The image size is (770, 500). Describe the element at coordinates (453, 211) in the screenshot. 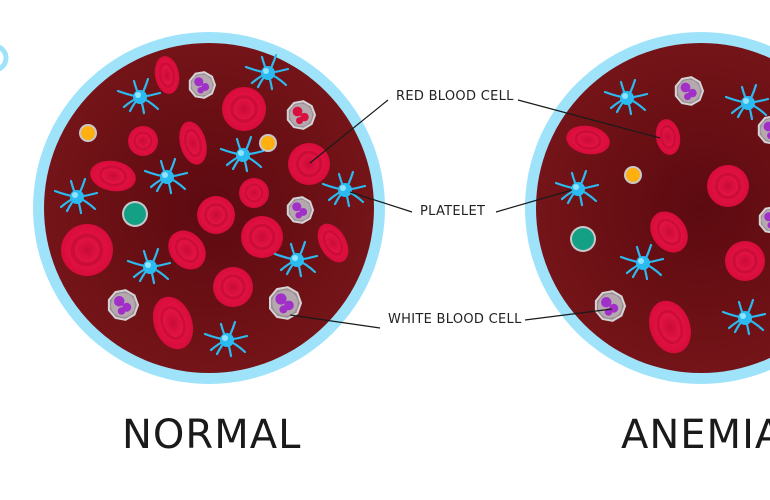

I see `label-platelet: PLATELET` at that location.